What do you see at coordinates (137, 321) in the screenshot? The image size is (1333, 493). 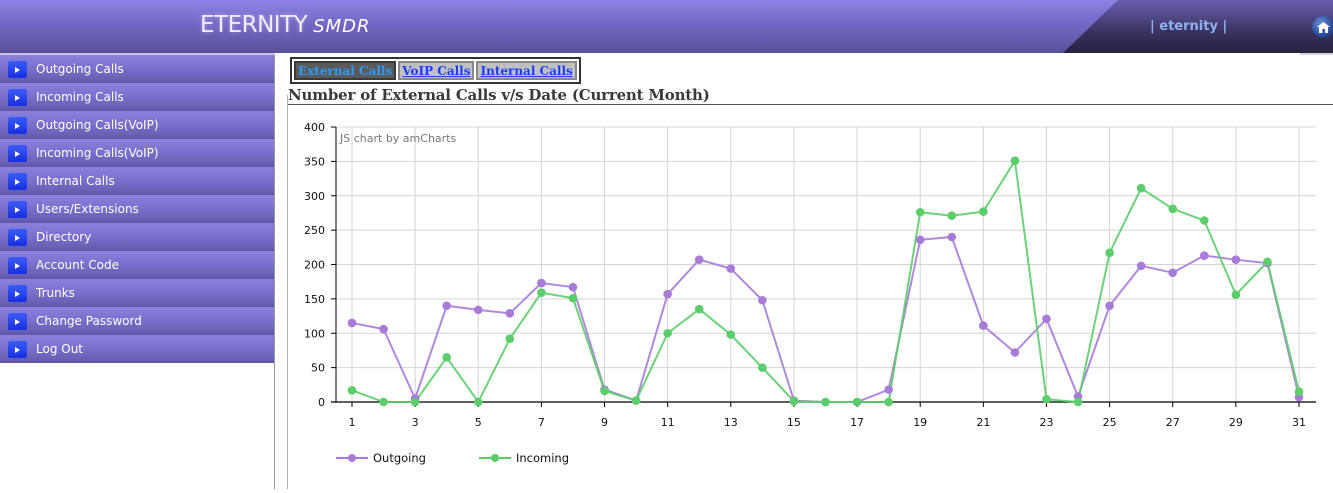 I see `sidebar-item-change-password: Change Password` at bounding box center [137, 321].